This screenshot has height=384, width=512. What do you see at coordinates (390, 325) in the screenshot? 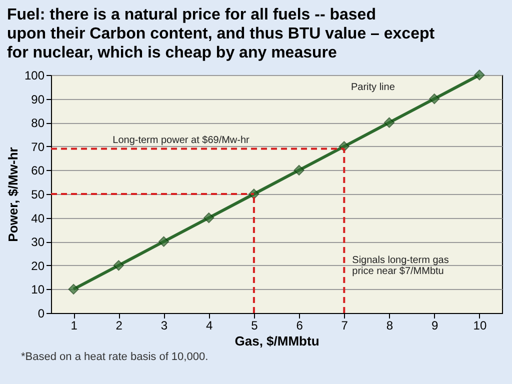
I see `x-tick-label: 8` at bounding box center [390, 325].